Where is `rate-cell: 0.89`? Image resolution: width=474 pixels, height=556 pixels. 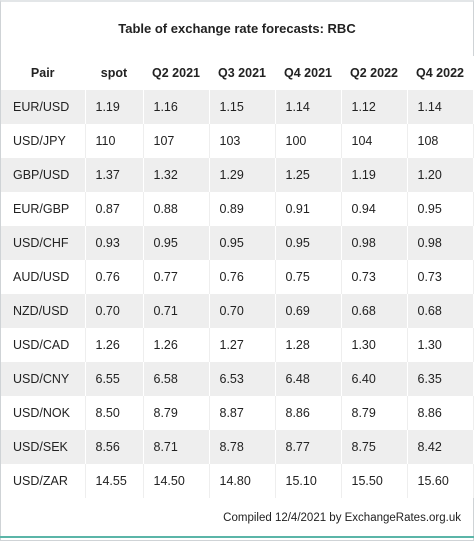
rate-cell: 0.89 is located at coordinates (242, 209).